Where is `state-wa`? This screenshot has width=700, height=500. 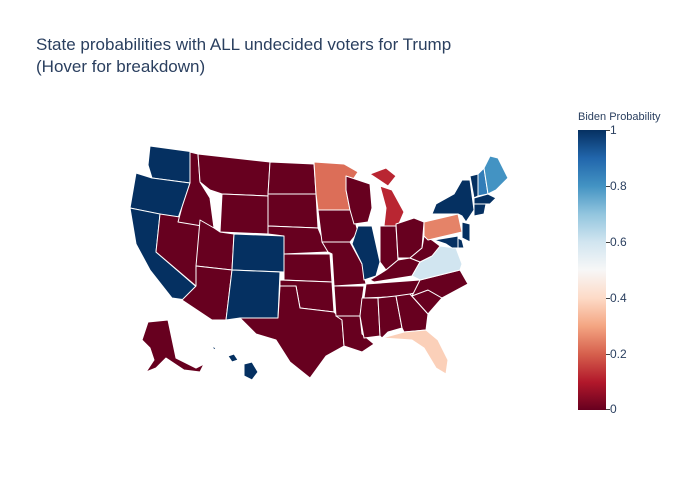 state-wa is located at coordinates (171, 164).